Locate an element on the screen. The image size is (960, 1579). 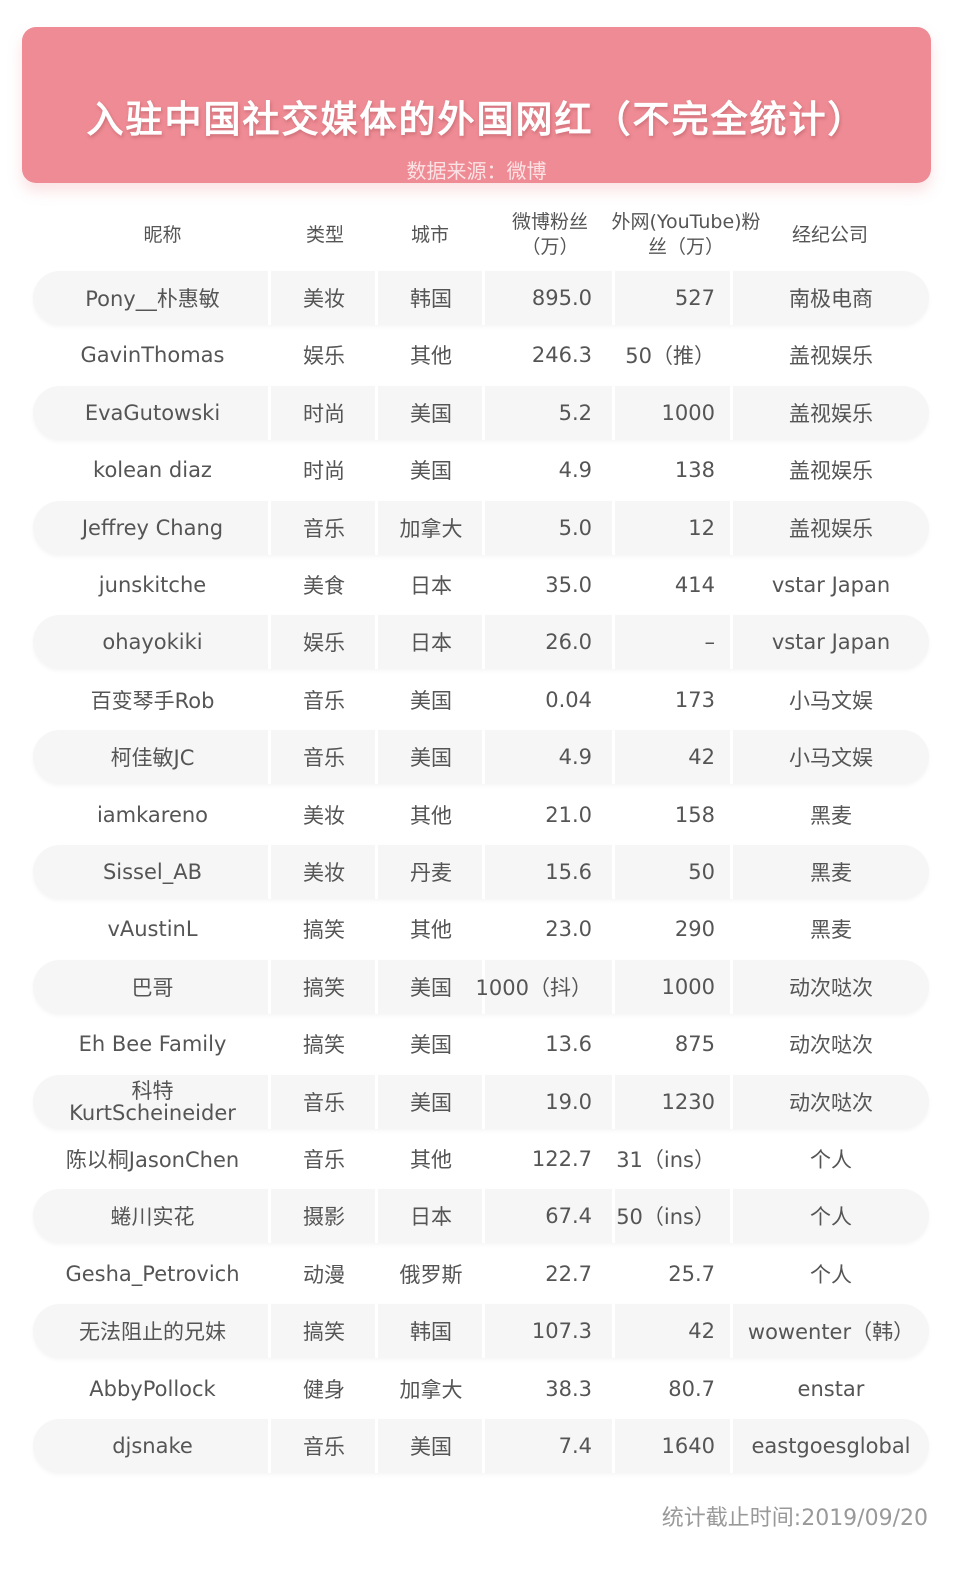
youtube-fans-cell: 527 is located at coordinates (694, 298).